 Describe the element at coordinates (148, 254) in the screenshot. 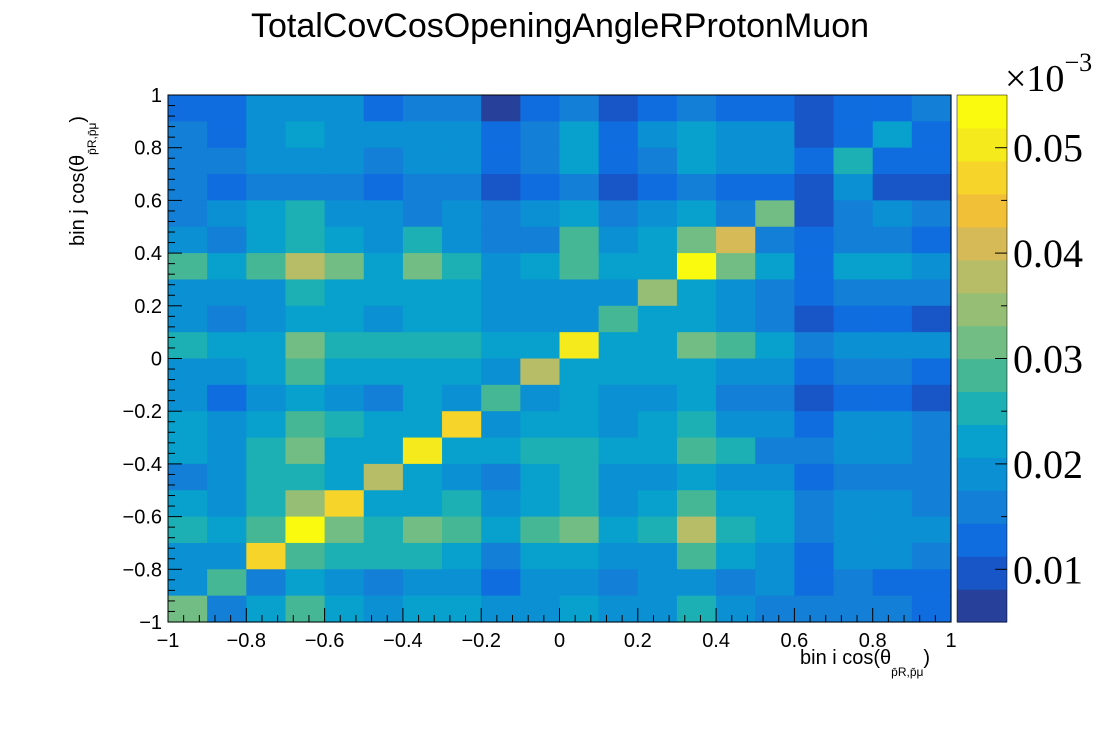

I see `y-tick-label: 0.4` at that location.